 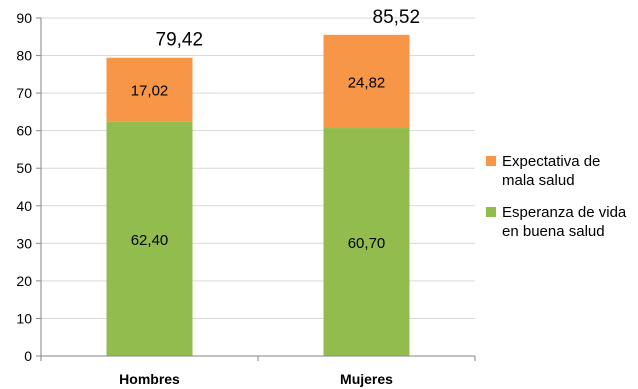 I want to click on legend-swatch-good-health, so click(x=491, y=212).